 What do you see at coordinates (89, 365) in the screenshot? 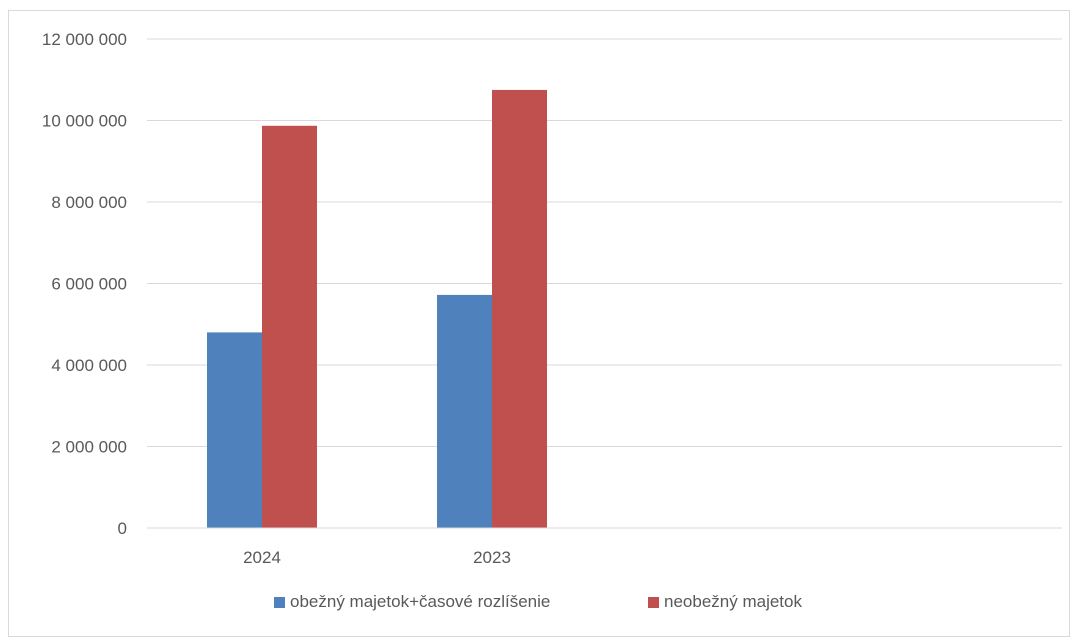
I see `y-tick-label: 4 000 000` at bounding box center [89, 365].